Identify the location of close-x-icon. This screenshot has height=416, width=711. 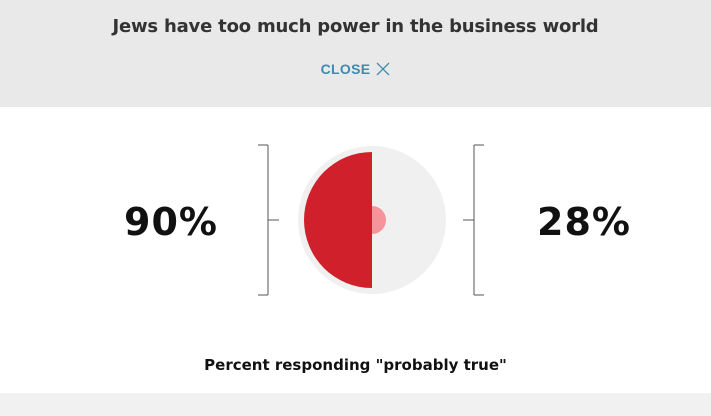
(383, 69).